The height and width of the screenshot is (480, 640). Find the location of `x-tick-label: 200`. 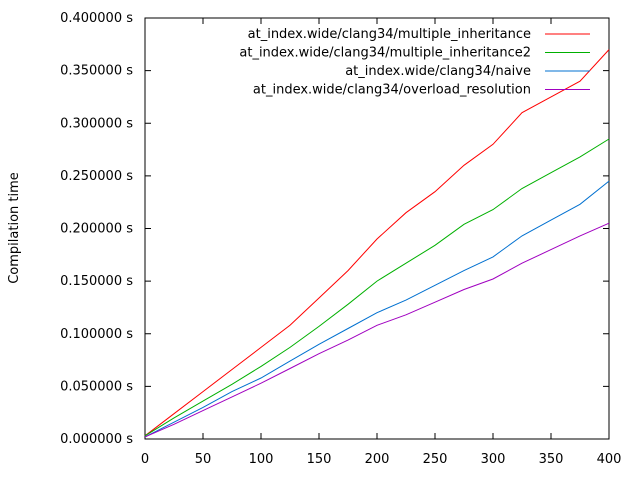

x-tick-label: 200 is located at coordinates (377, 459).